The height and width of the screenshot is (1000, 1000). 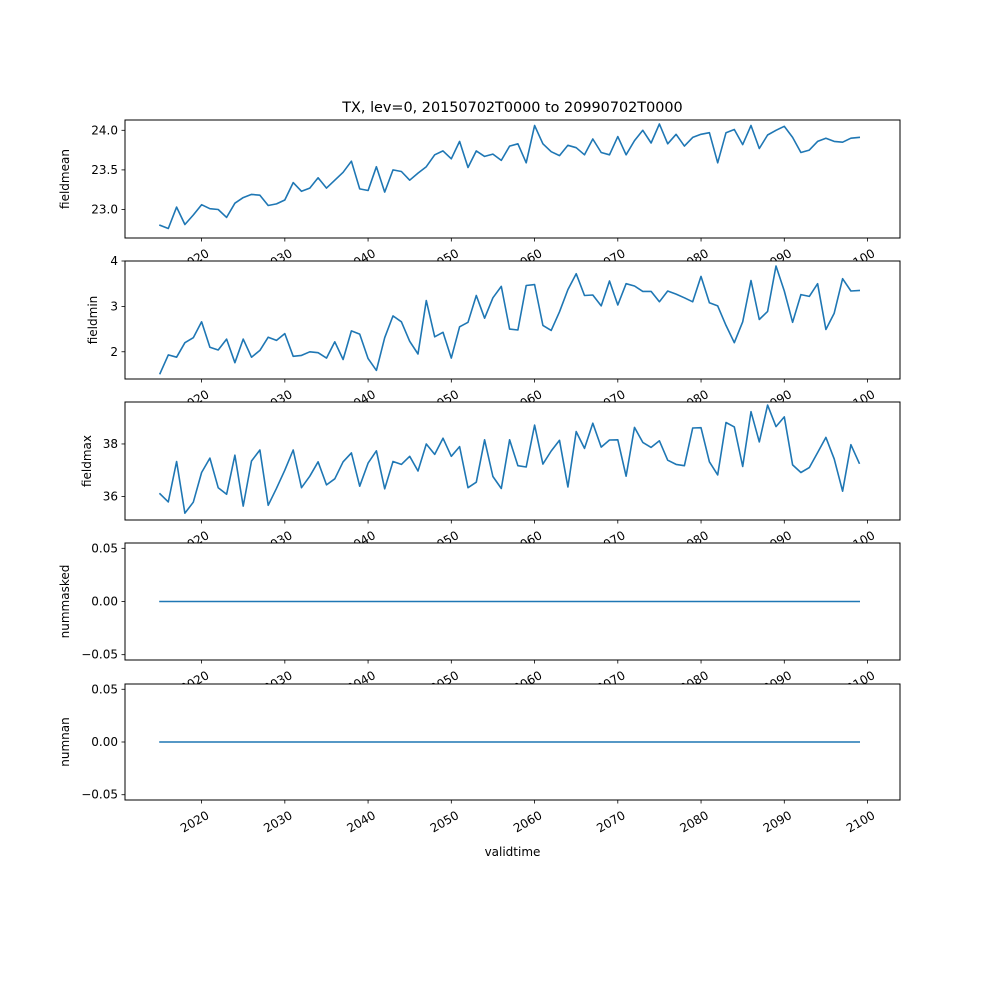 I want to click on y-tick-label: 3, so click(x=114, y=306).